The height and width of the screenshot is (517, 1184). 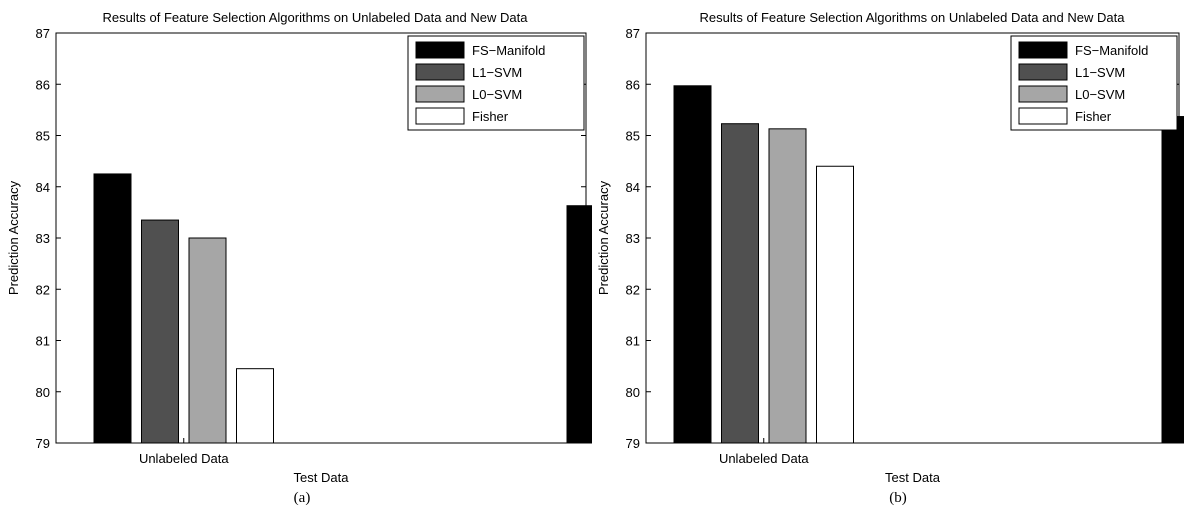 What do you see at coordinates (633, 84) in the screenshot?
I see `chart-b-ytick-label: 86` at bounding box center [633, 84].